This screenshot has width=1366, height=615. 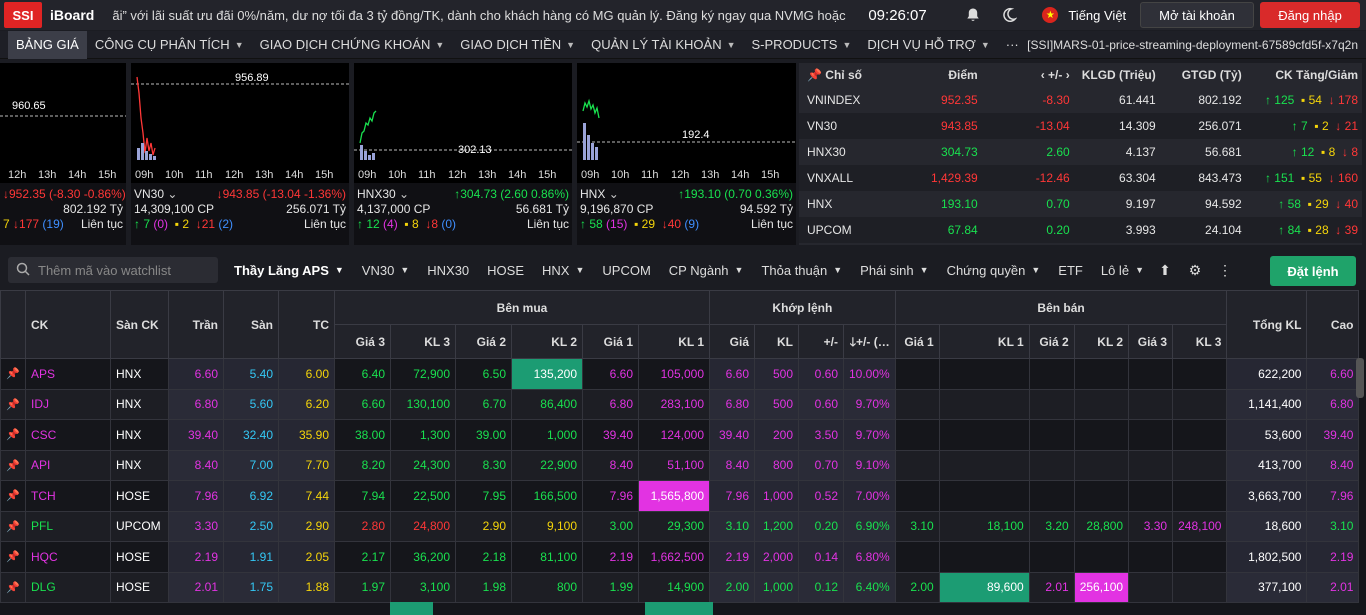 What do you see at coordinates (47, 44) in the screenshot?
I see `menu-price-board: BẢNG GIÁ` at bounding box center [47, 44].